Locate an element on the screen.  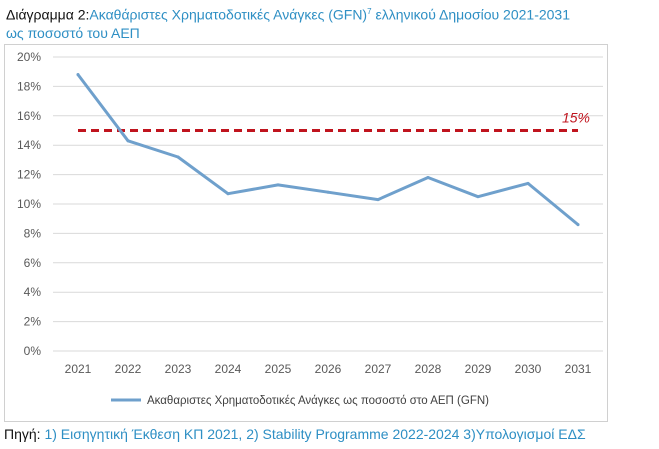
x-tick-label: 2021 is located at coordinates (78, 369).